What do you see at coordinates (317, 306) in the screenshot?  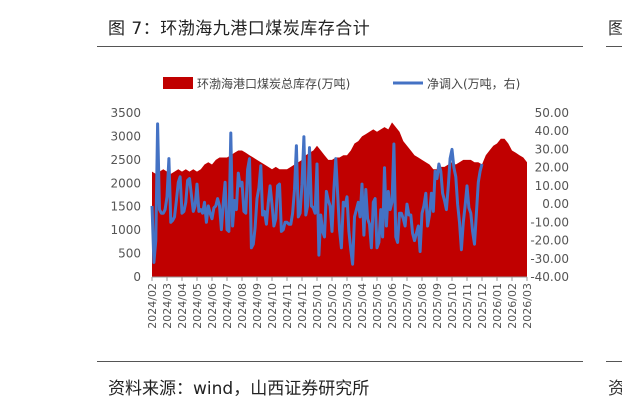 I see `x-tick-label: 2025/01` at bounding box center [317, 306].